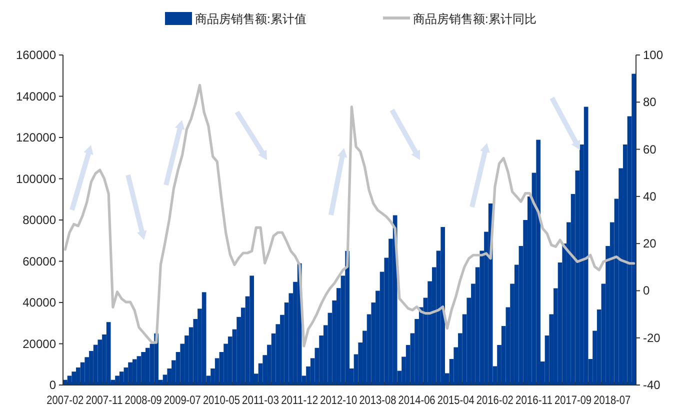 This screenshot has height=420, width=677. I want to click on y-tick-label: 80000, so click(39, 220).